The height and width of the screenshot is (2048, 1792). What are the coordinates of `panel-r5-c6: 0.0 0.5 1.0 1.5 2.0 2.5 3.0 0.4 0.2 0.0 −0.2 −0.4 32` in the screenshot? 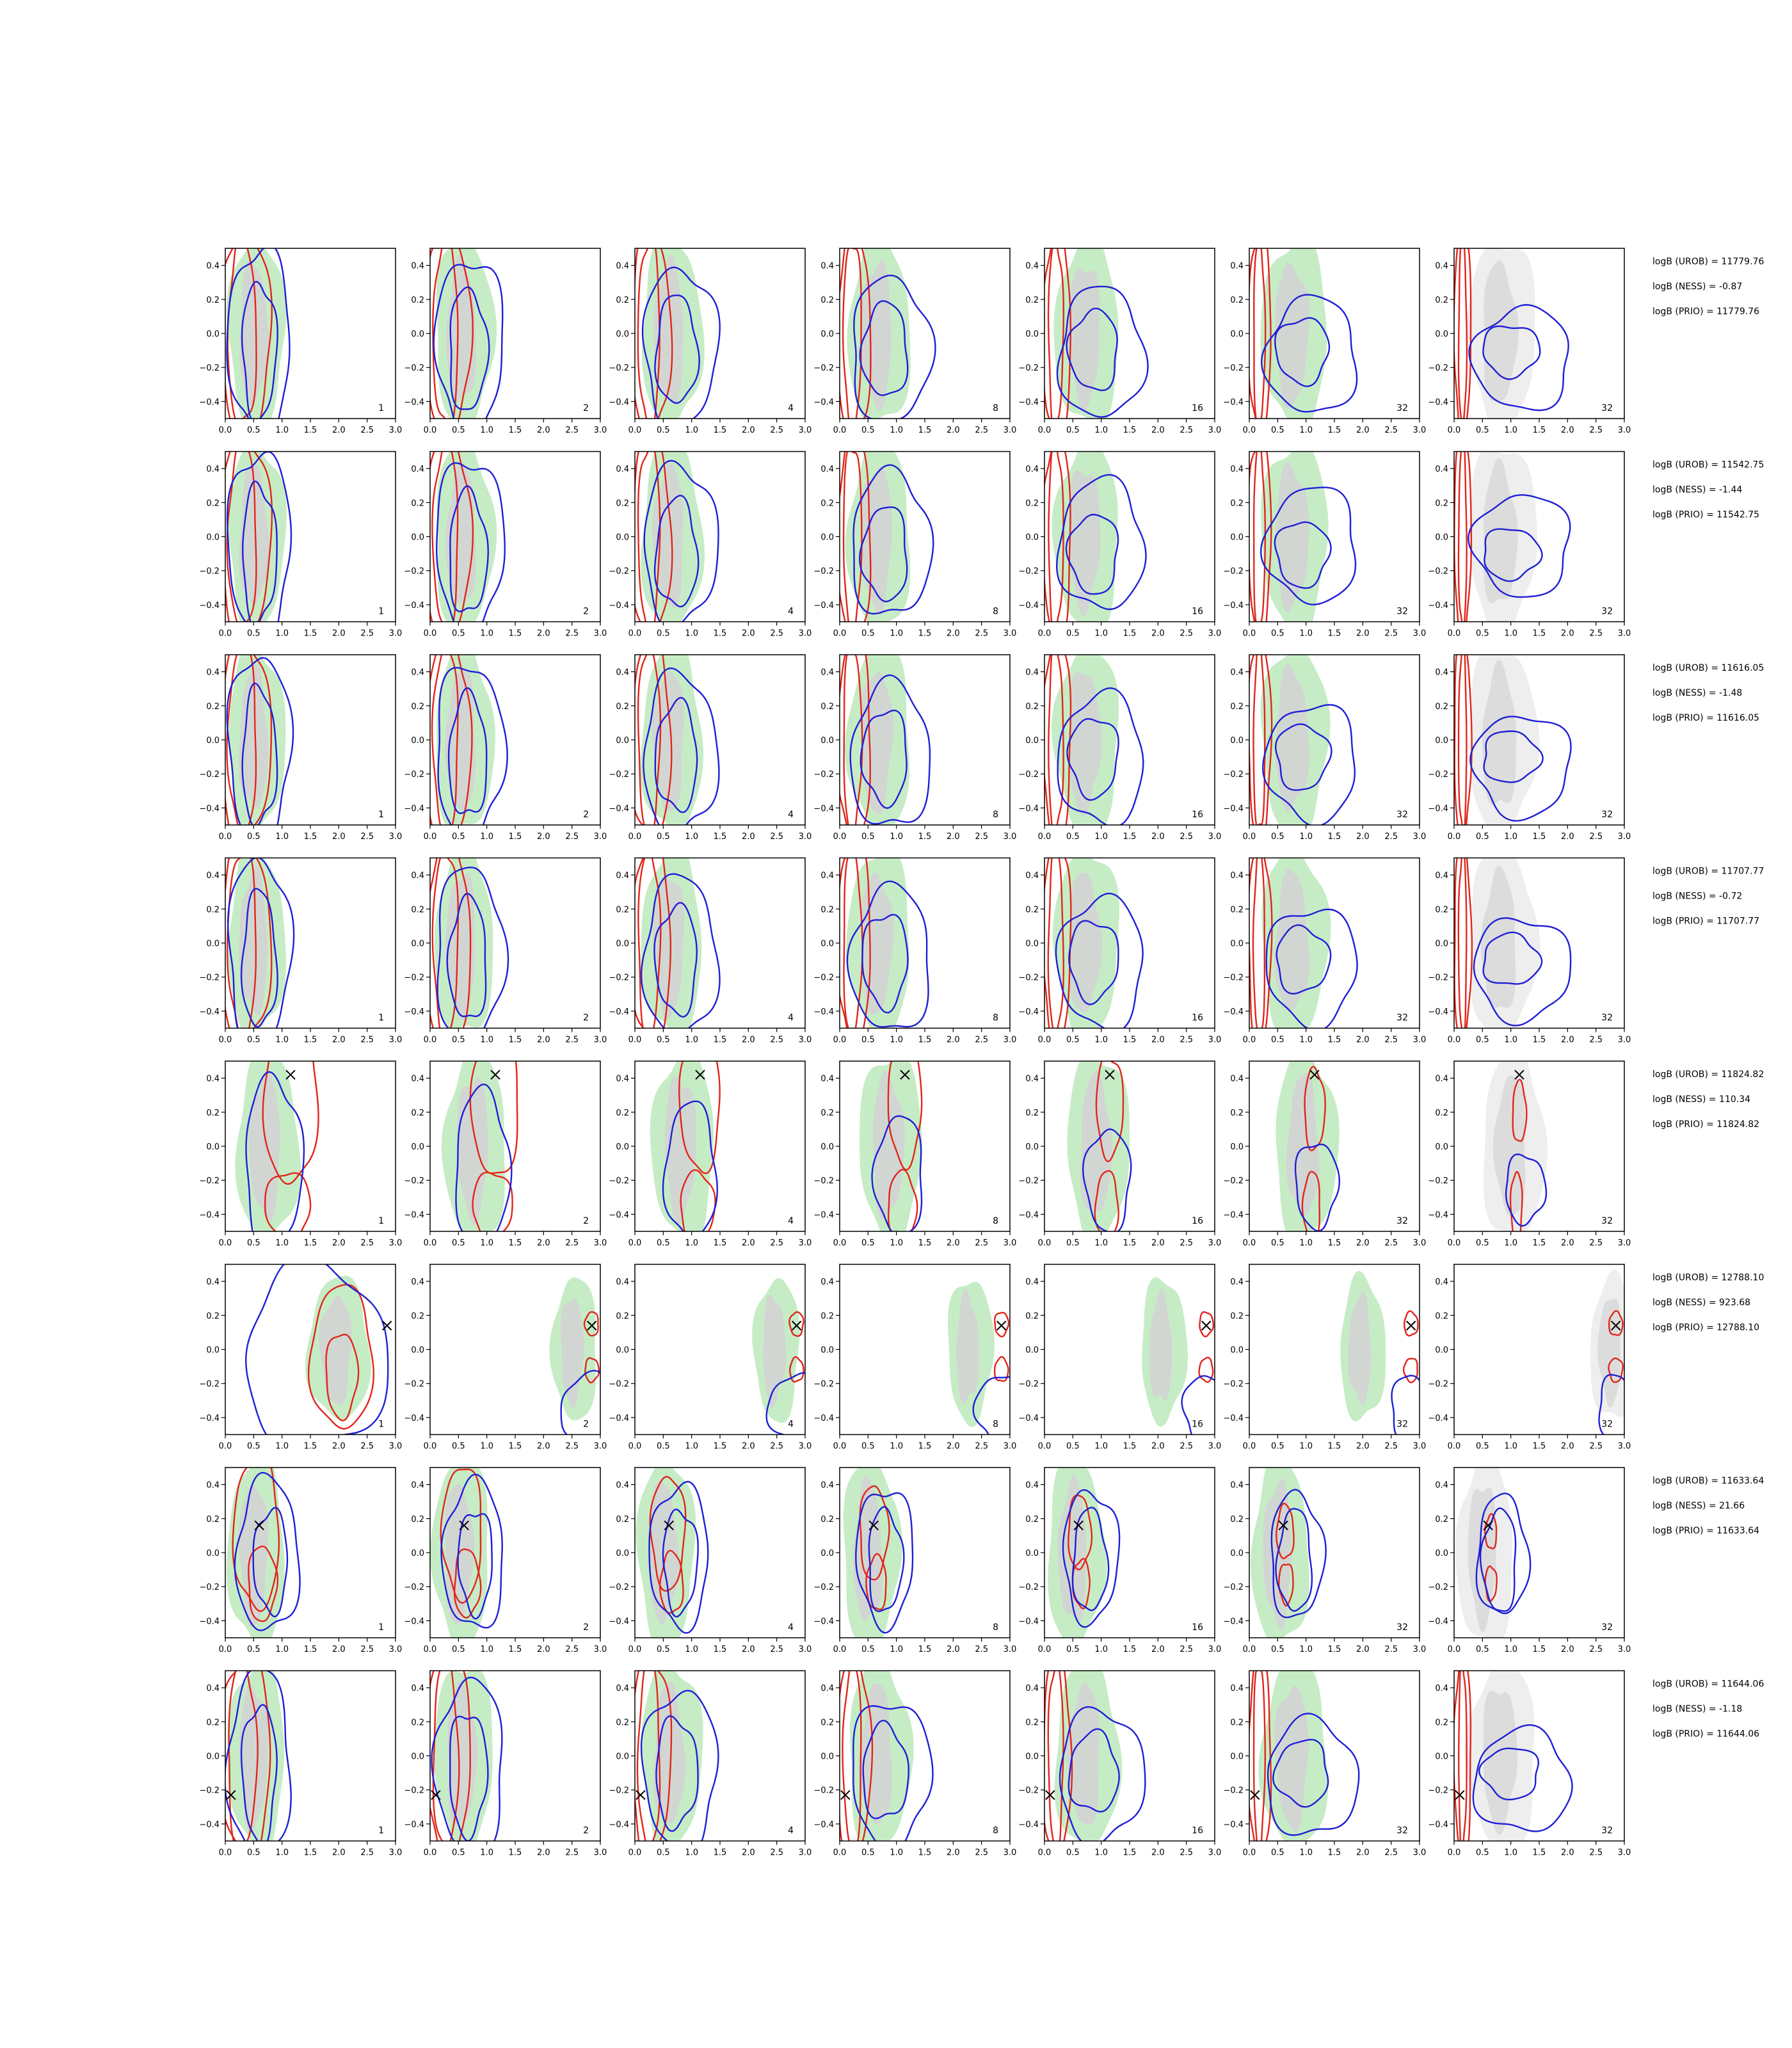 It's located at (1324, 1154).